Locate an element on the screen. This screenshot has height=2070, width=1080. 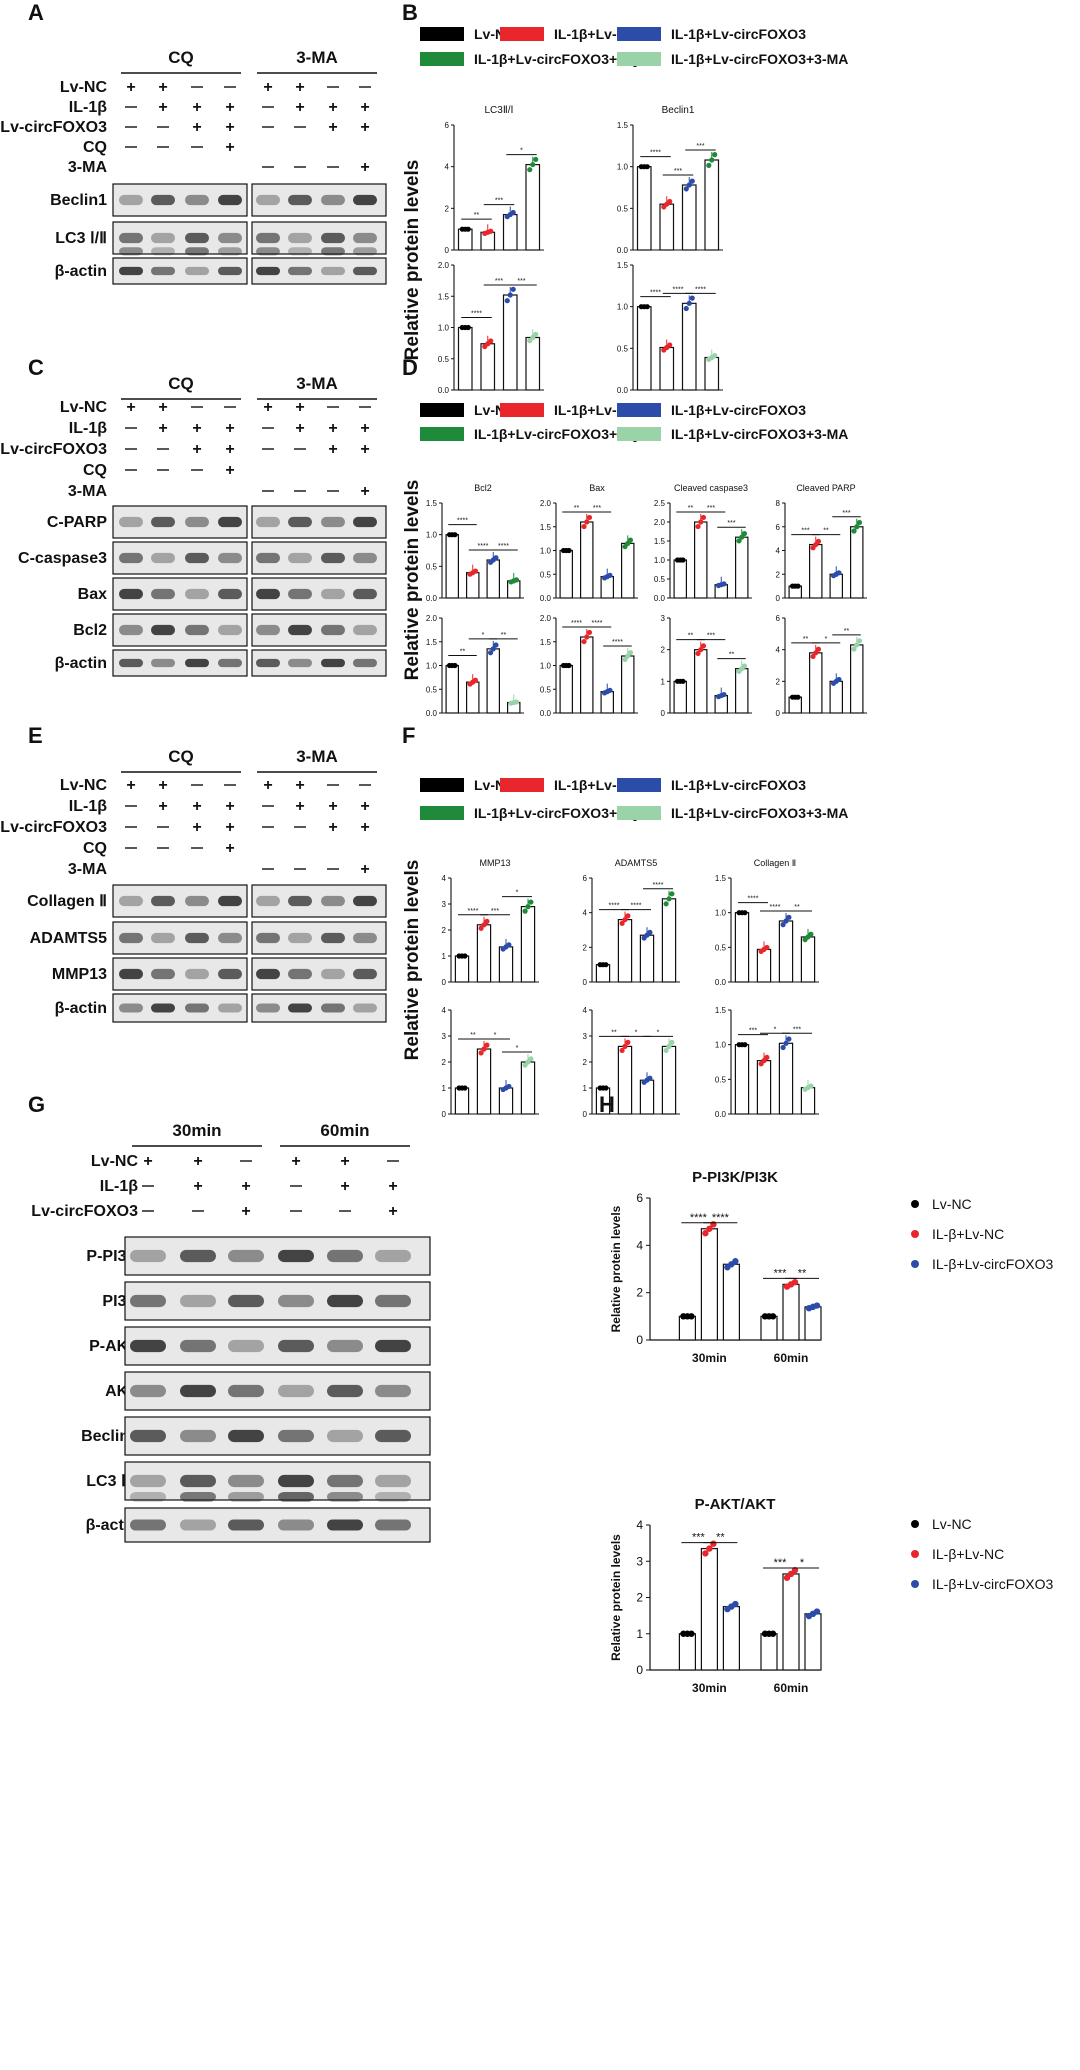
bar-chart: 0.0 0.5 1.0 1.5 **** **** **** is located at coordinates (670, 328).